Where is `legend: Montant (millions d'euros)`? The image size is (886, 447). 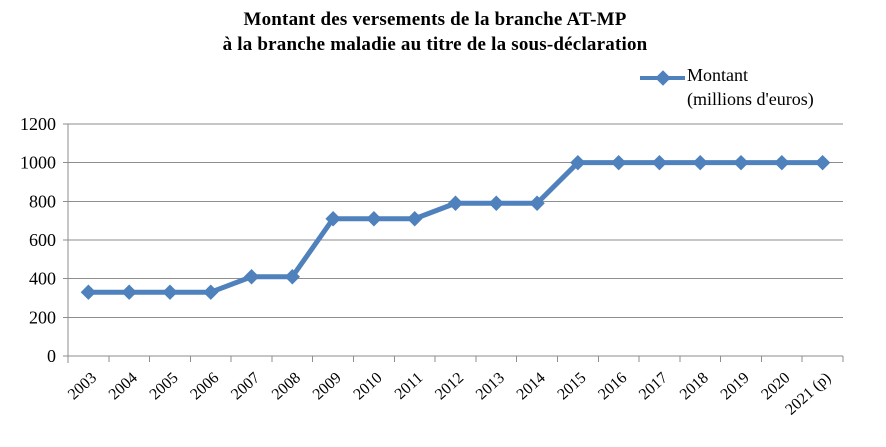 legend: Montant (millions d'euros) is located at coordinates (727, 87).